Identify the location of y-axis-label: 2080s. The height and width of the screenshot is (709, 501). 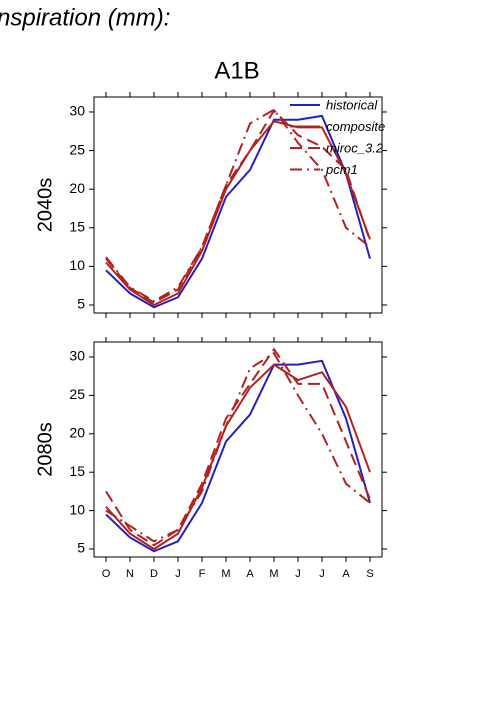
(45, 449).